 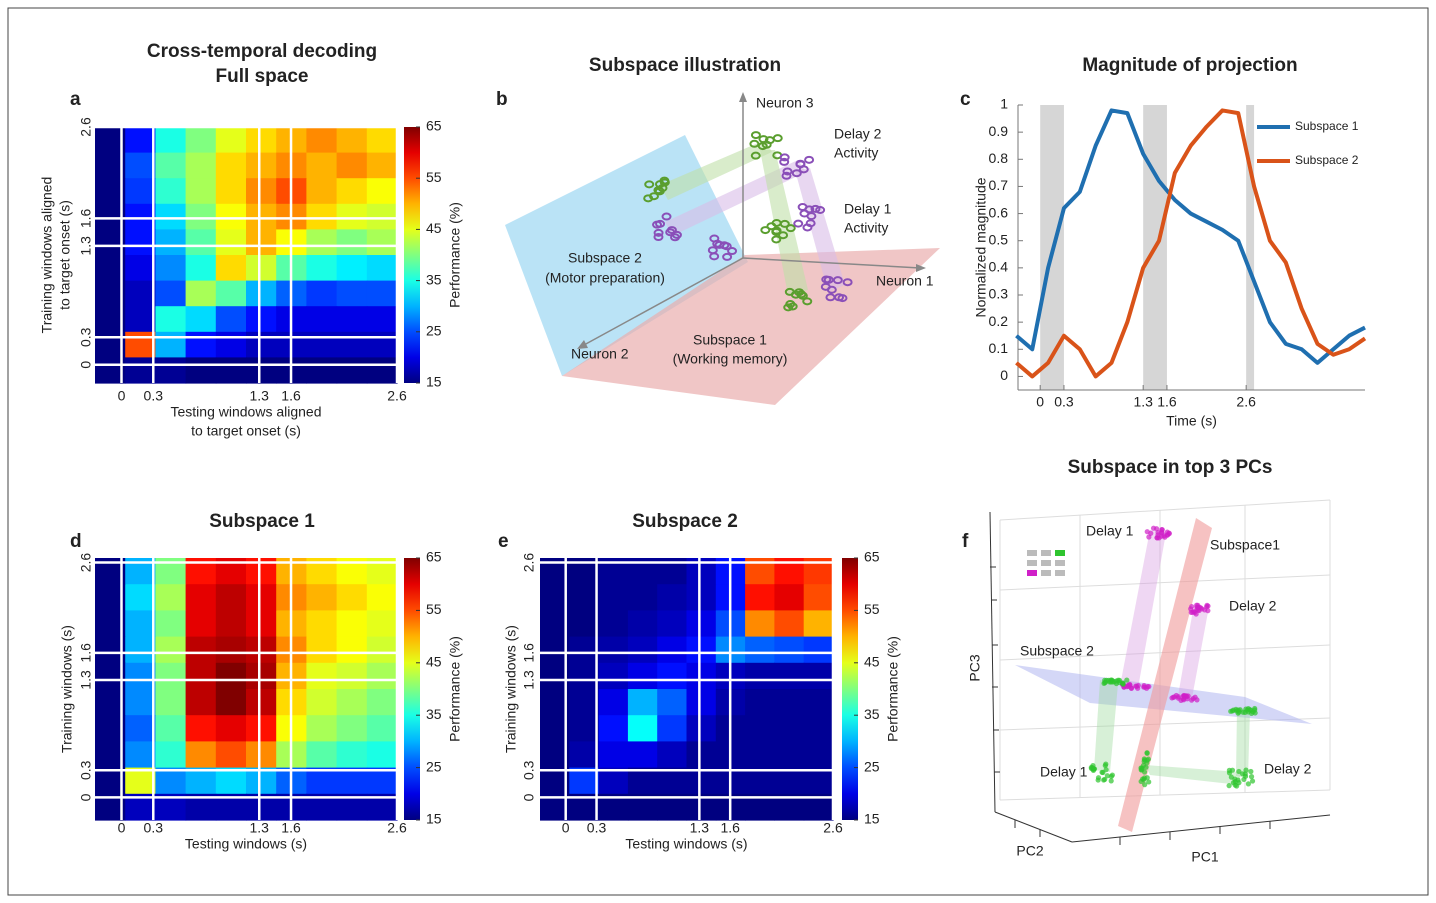 I want to click on label: Subspace 1, so click(x=730, y=340).